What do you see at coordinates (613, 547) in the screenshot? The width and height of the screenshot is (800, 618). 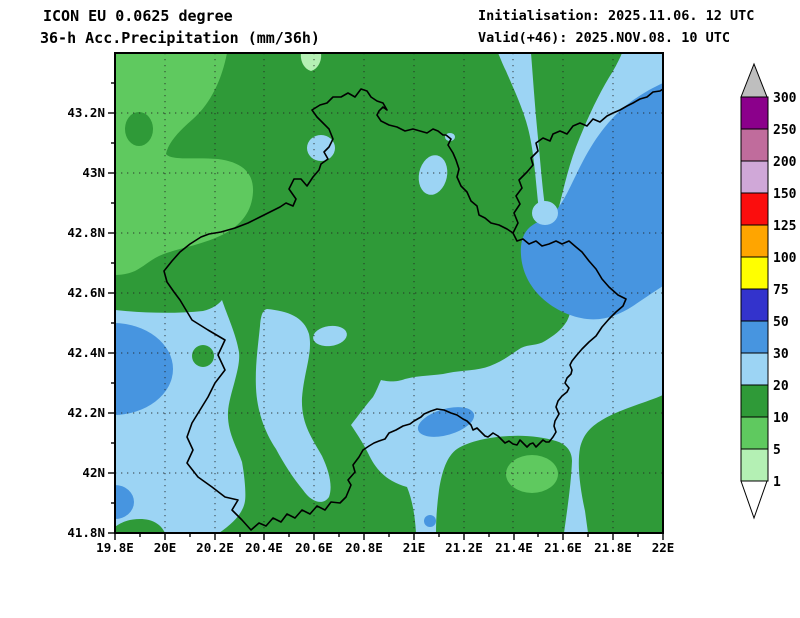 I see `x-tick-label: 21.8E` at bounding box center [613, 547].